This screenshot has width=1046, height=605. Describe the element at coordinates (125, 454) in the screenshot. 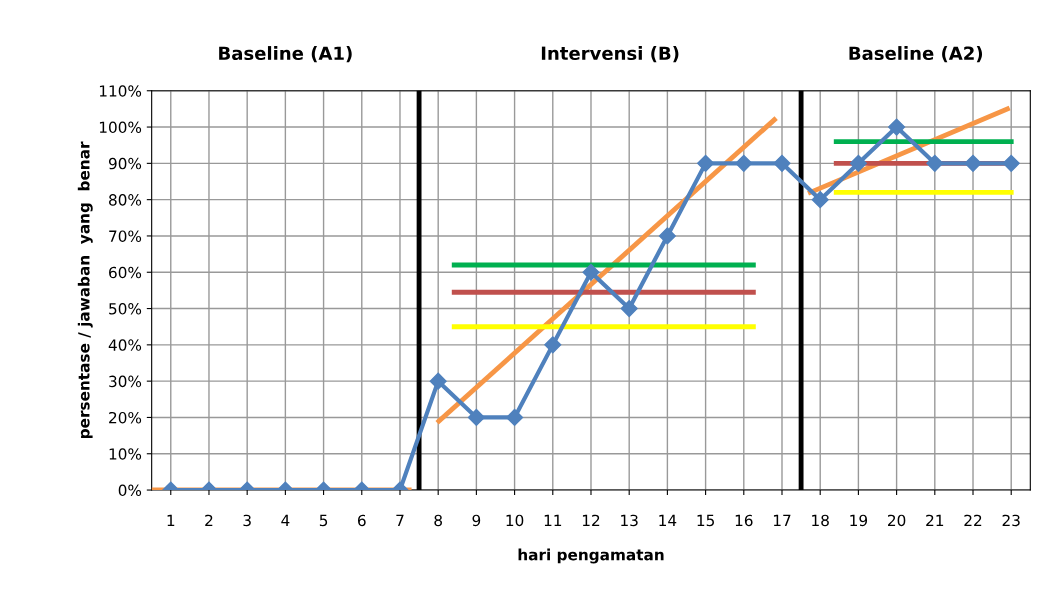

I see `y-tick-label: 10%` at that location.